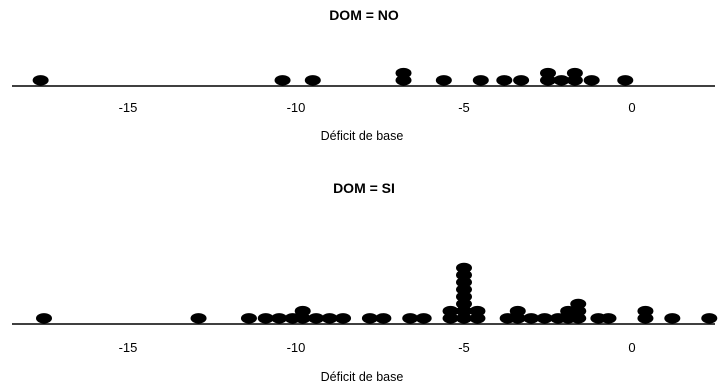  What do you see at coordinates (364, 15) in the screenshot?
I see `panel-title: DOM = NO` at bounding box center [364, 15].